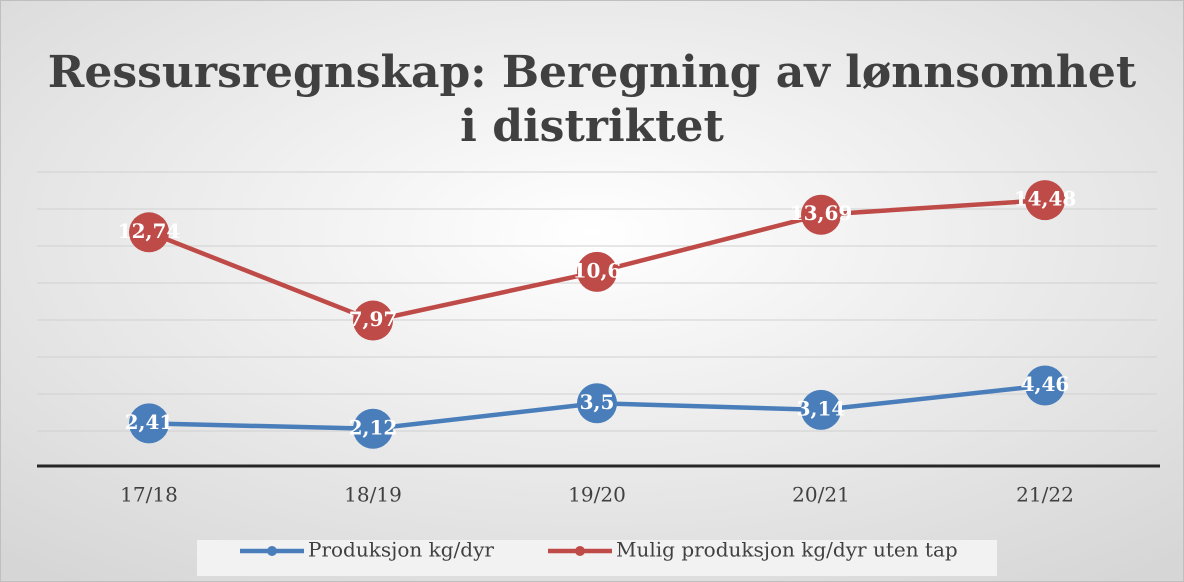  I want to click on legend-box, so click(597, 558).